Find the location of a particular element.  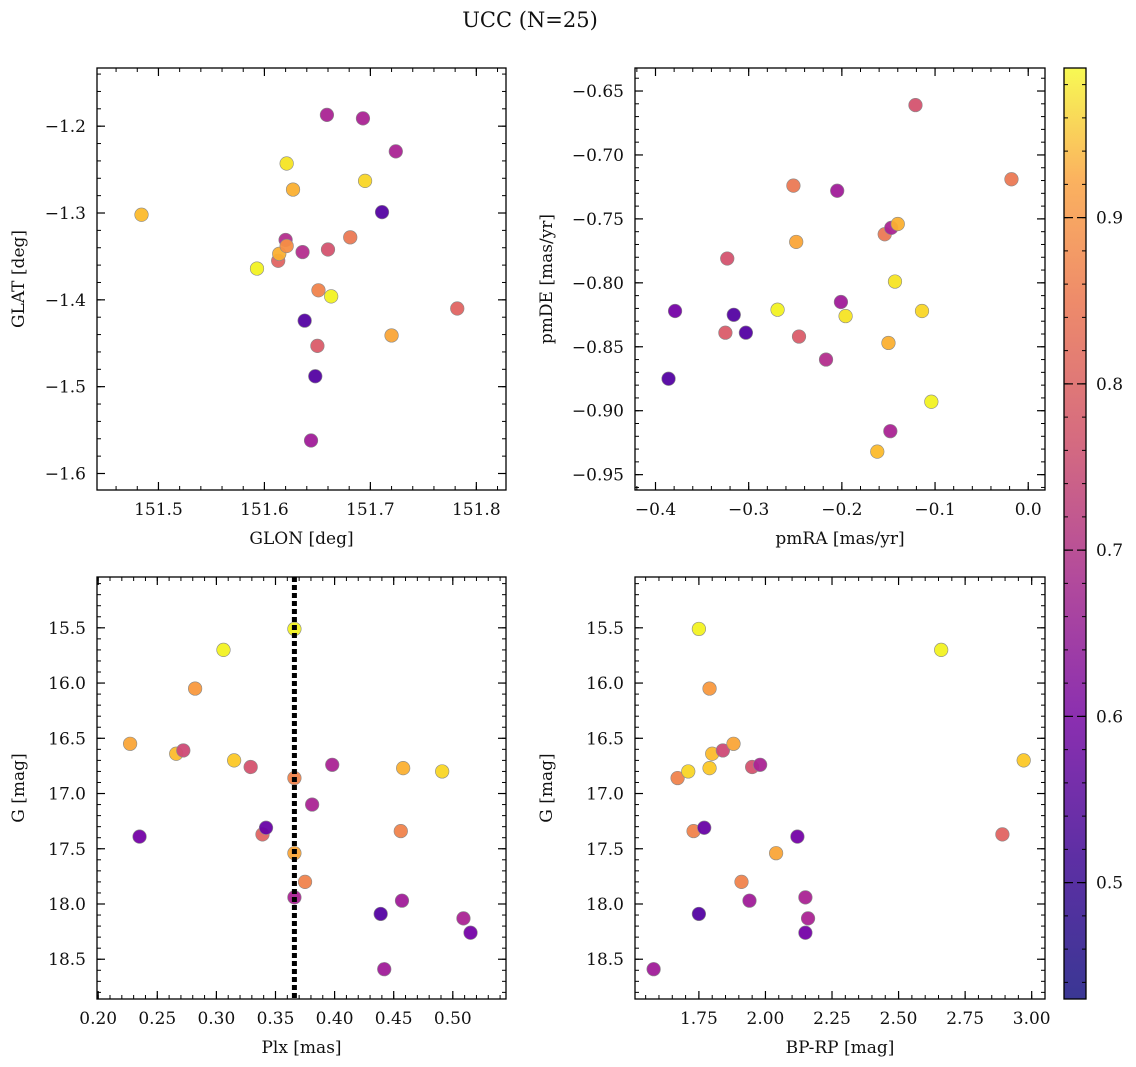

x-tick-label: 2.25 is located at coordinates (832, 1019).